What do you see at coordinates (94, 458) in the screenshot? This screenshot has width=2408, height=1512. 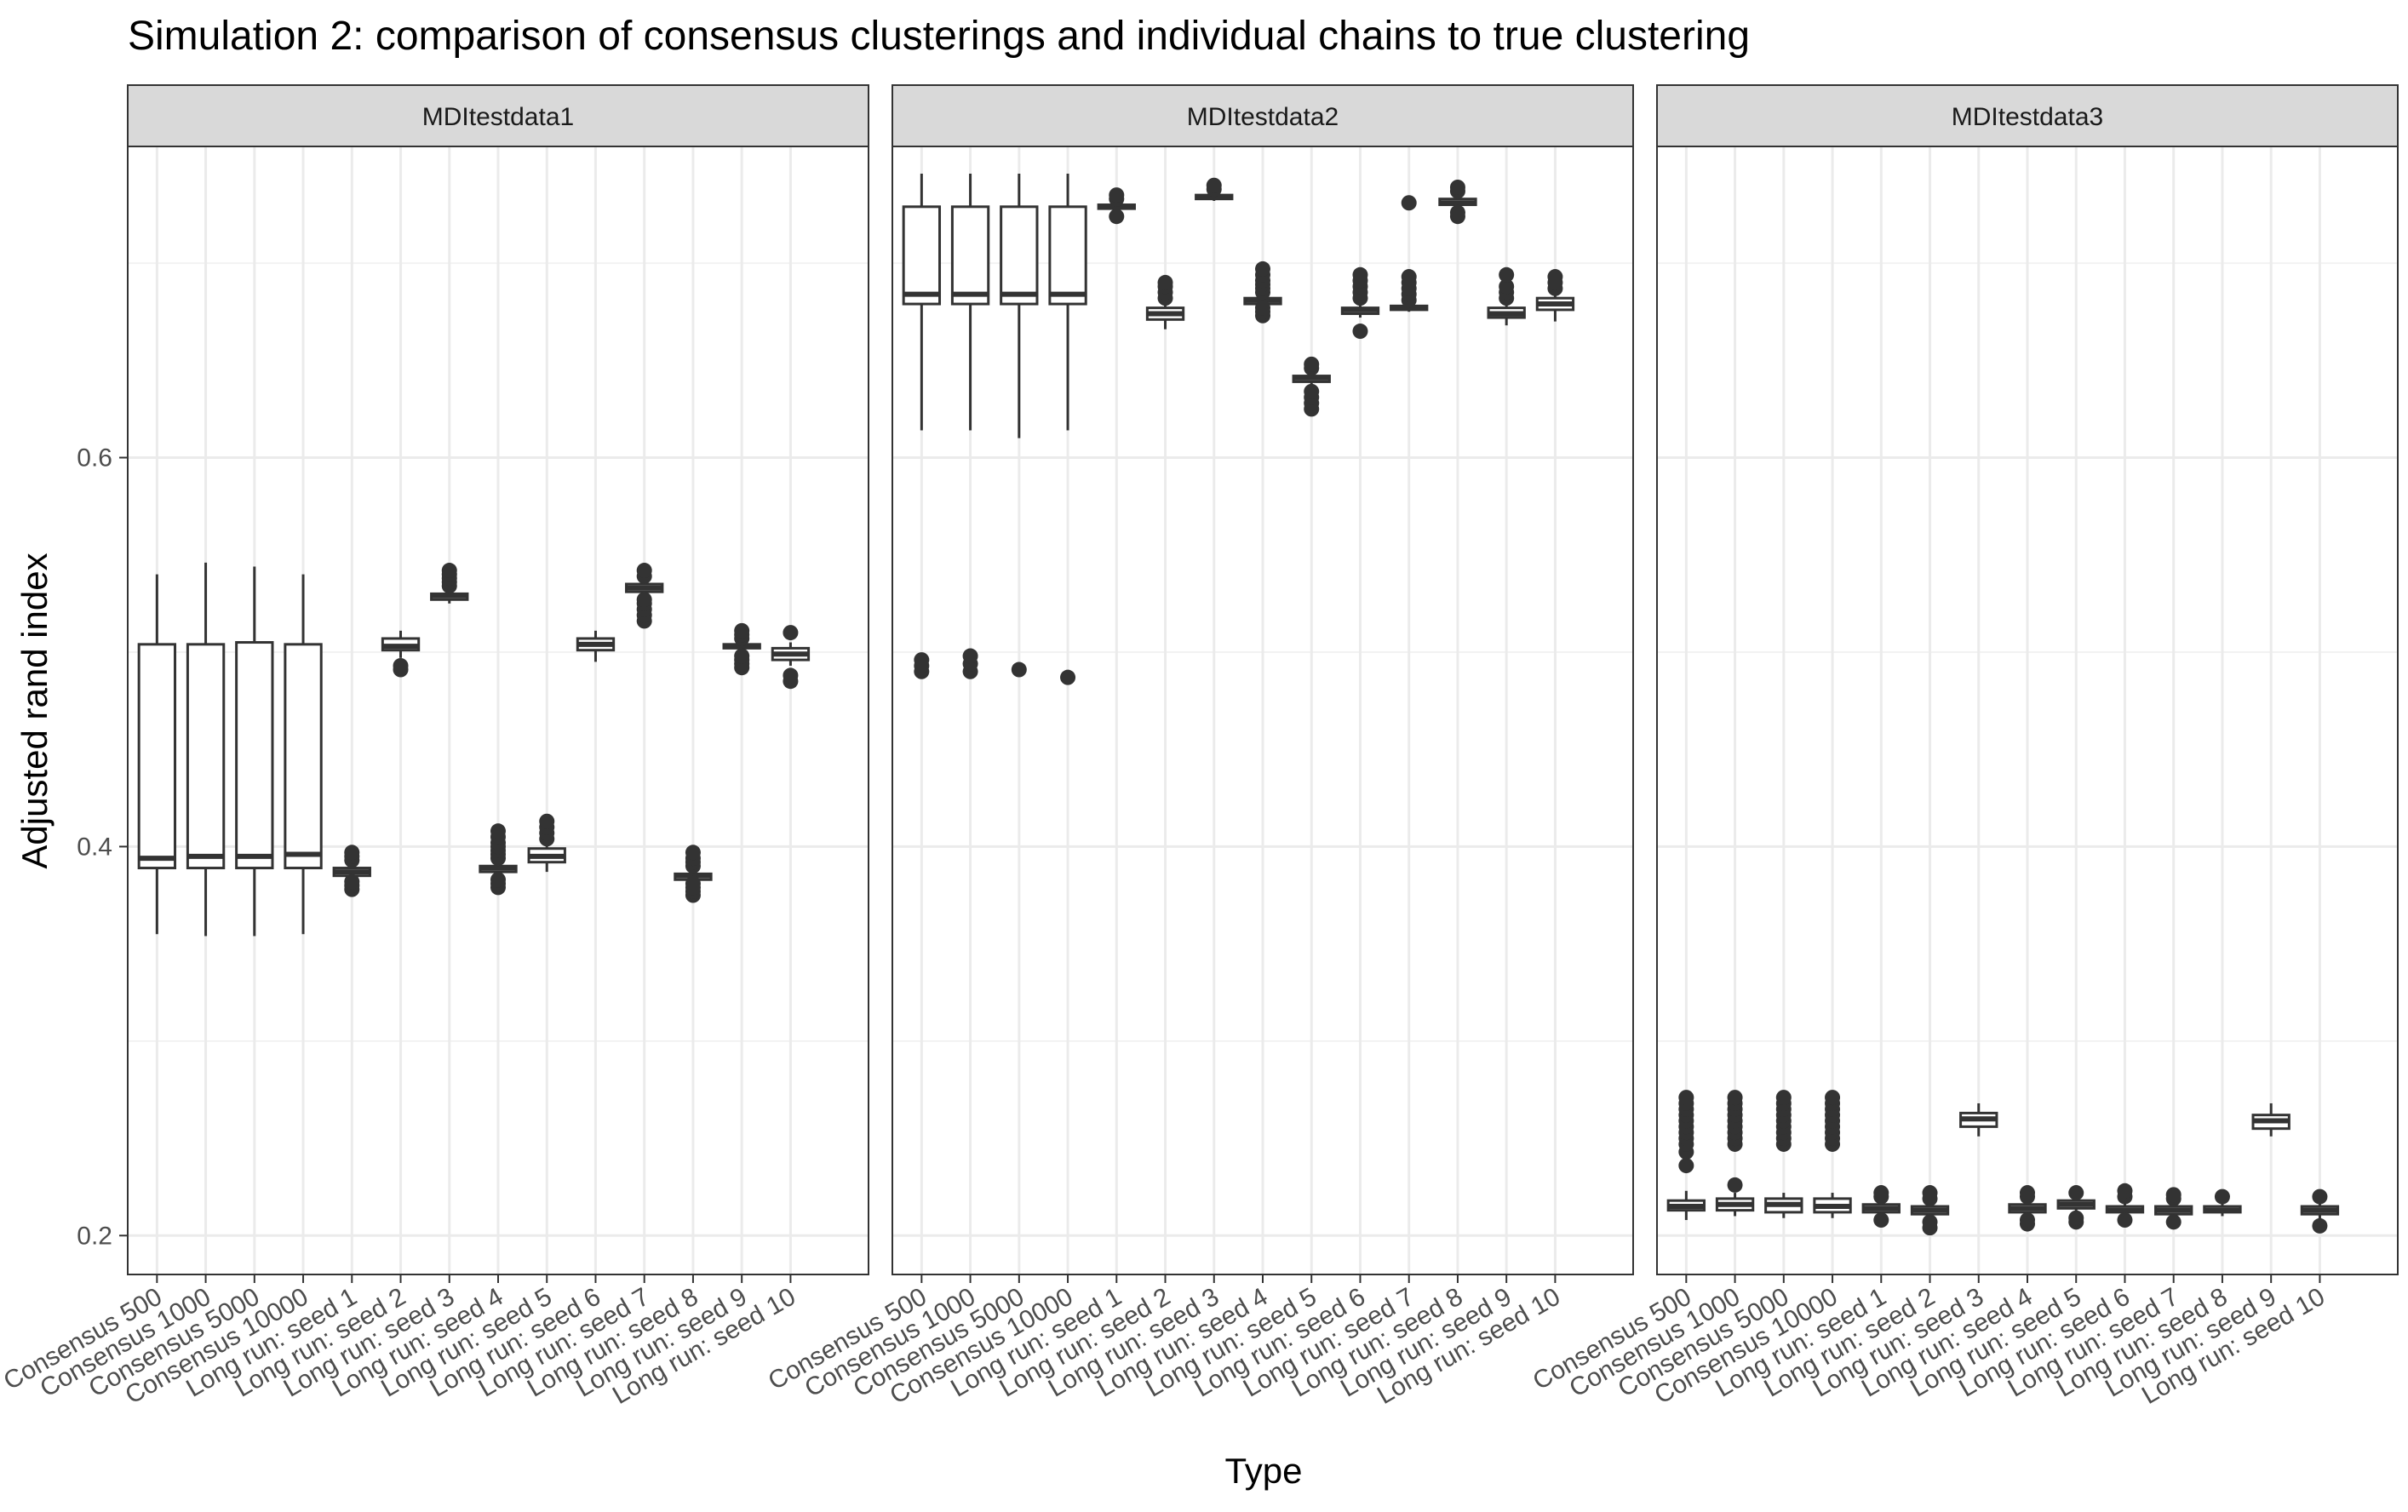 I see `y-tick-label: 0.6` at bounding box center [94, 458].